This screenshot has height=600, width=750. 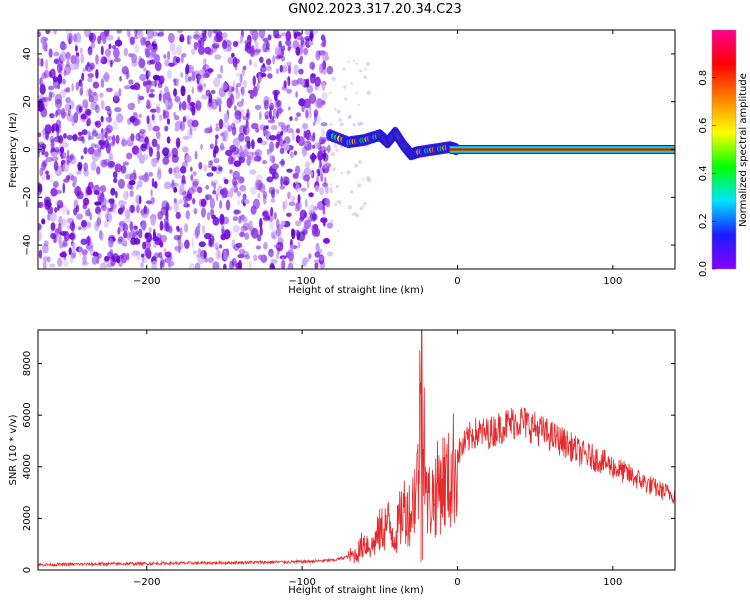 What do you see at coordinates (356, 290) in the screenshot?
I see `spectrogram-x-axis-title: Height of straight line (km)` at bounding box center [356, 290].